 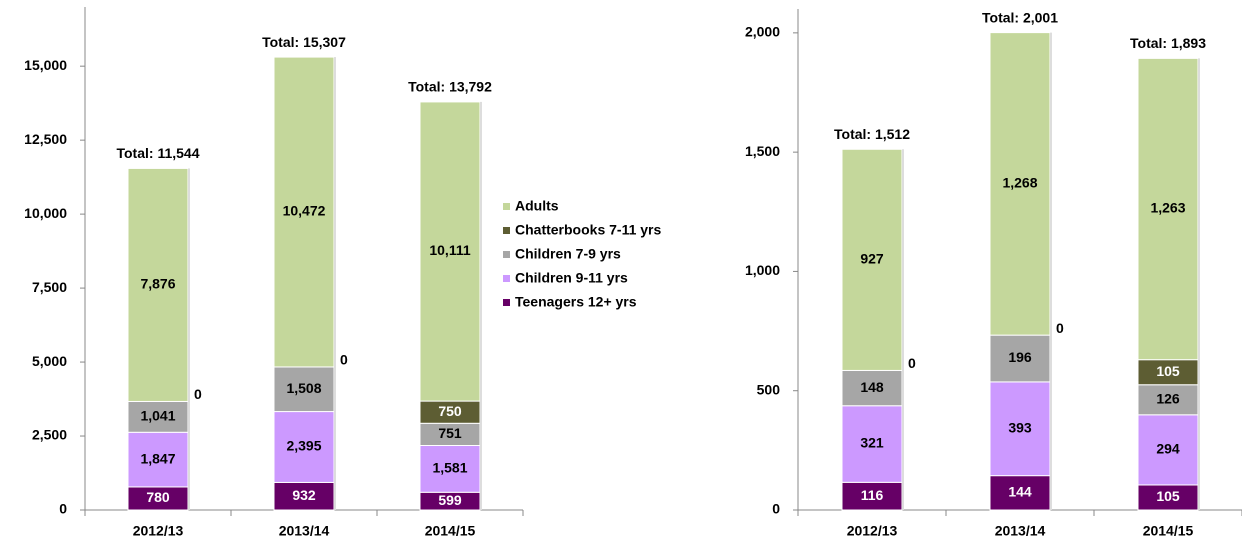 What do you see at coordinates (450, 433) in the screenshot?
I see `value-label: 751` at bounding box center [450, 433].